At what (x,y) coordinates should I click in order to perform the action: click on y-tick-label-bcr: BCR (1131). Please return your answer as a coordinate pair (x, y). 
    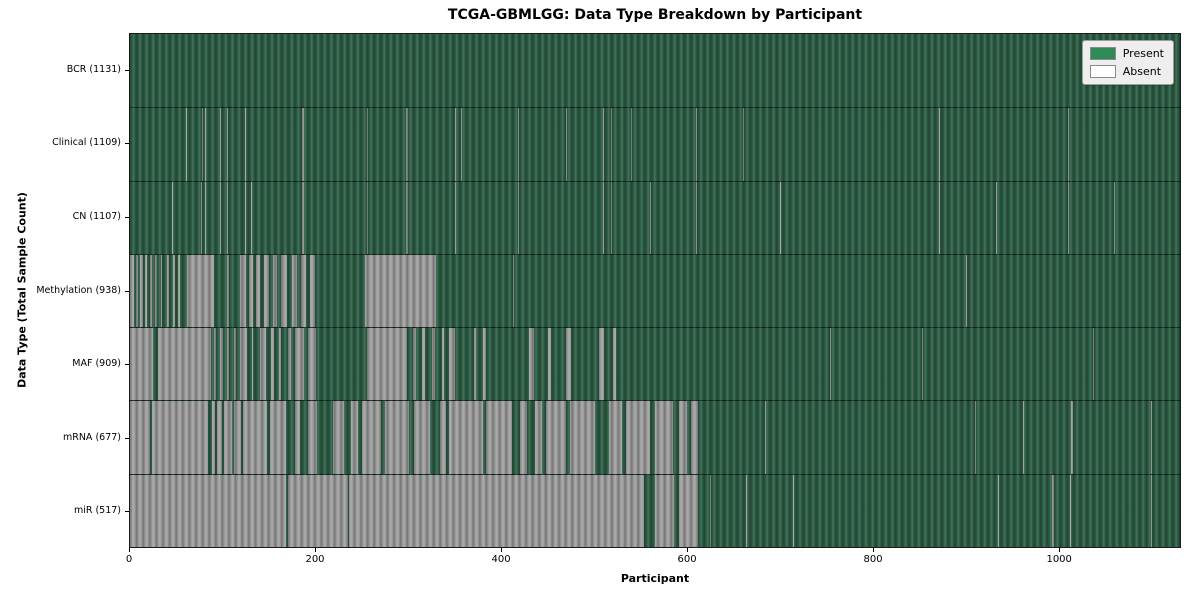
    Looking at the image, I should click on (93, 69).